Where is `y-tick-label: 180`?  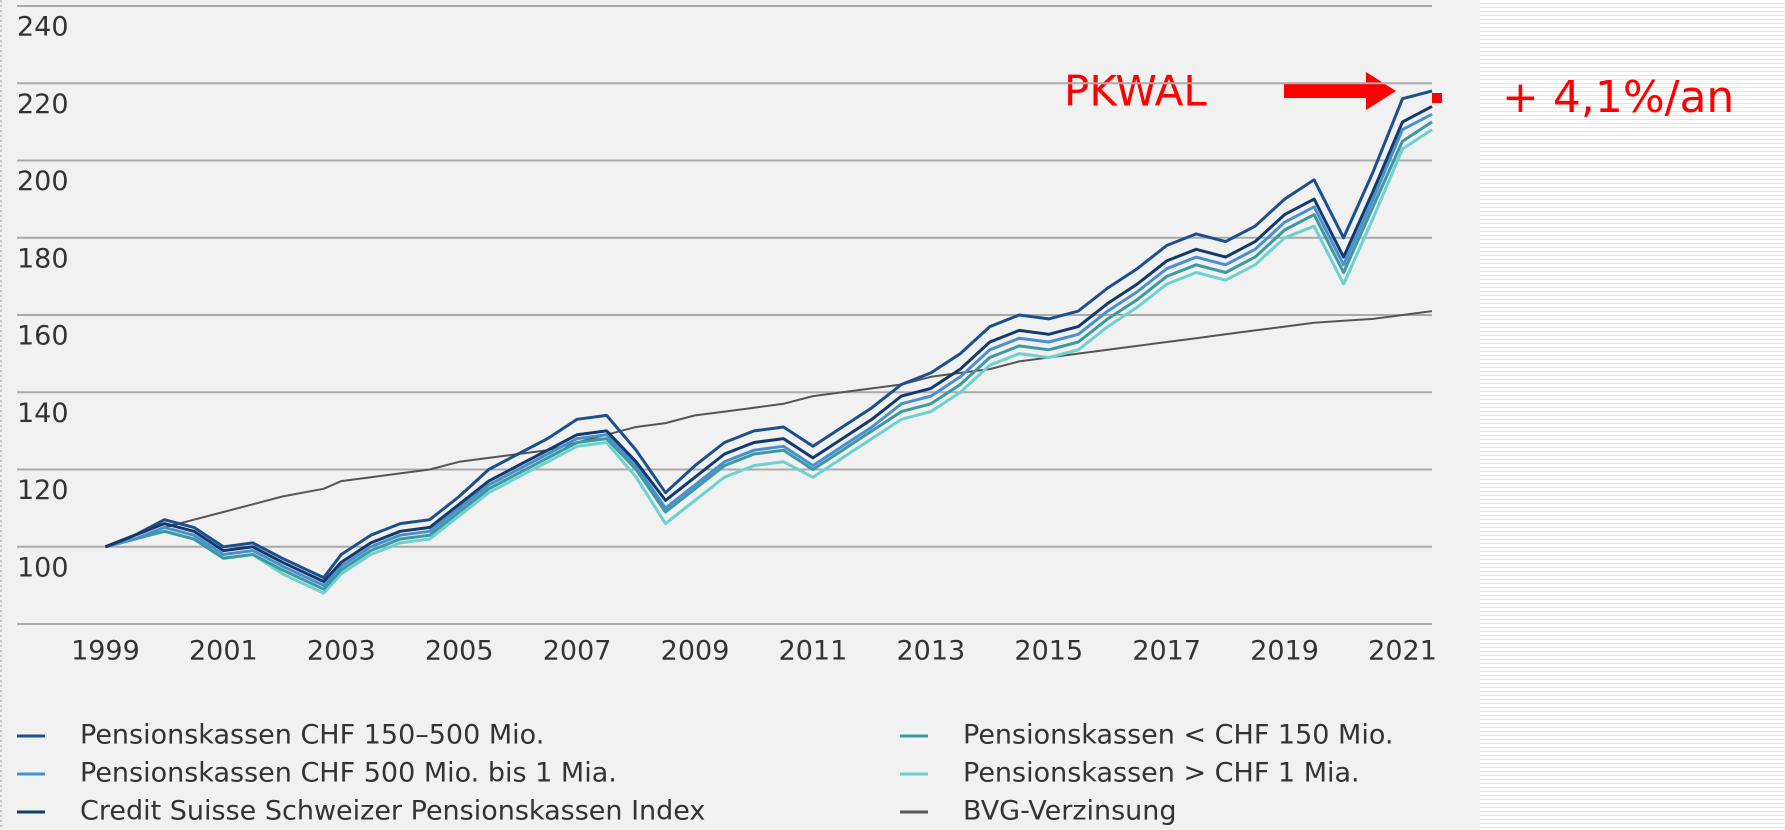 y-tick-label: 180 is located at coordinates (43, 258).